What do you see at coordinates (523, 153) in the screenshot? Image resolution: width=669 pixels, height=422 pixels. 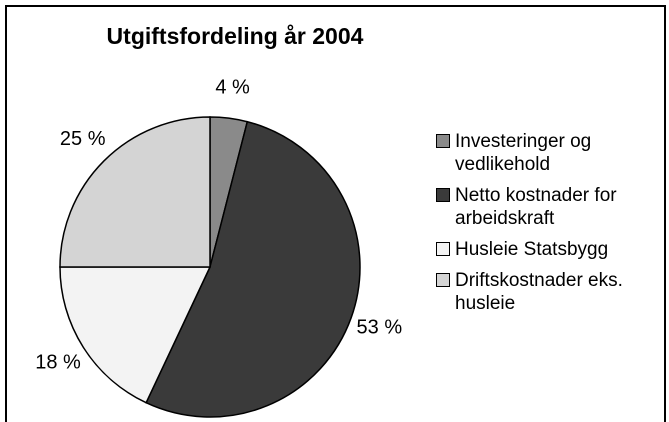 I see `legend-label: Investeringer og vedlikehold` at bounding box center [523, 153].